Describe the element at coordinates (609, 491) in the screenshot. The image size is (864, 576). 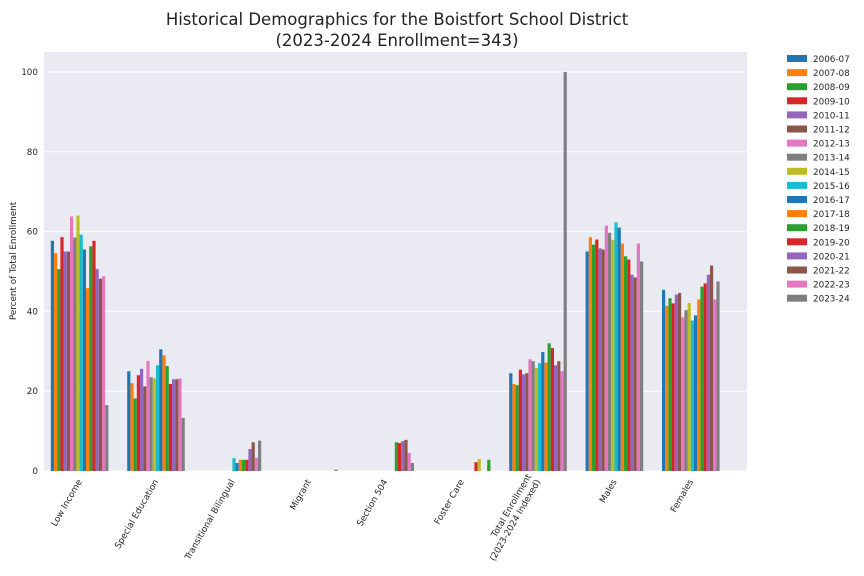
I see `x-tick-label-line: Males` at that location.